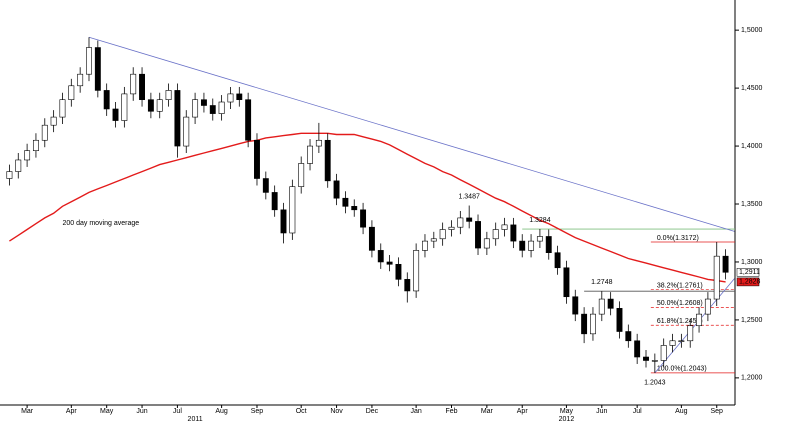 This screenshot has height=424, width=794. Describe the element at coordinates (27, 411) in the screenshot. I see `x-tick-label: Mar` at that location.